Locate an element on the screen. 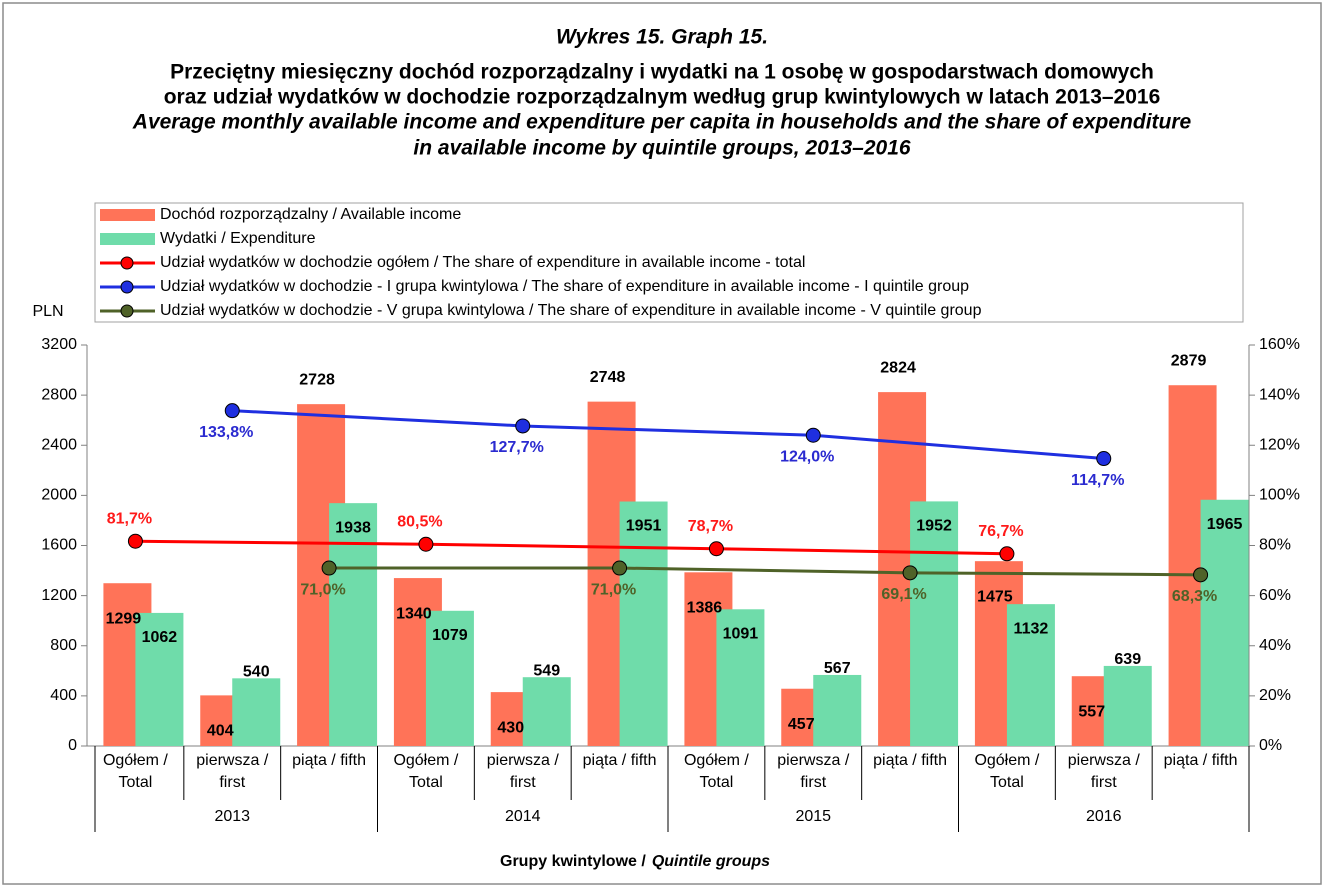 This screenshot has width=1325, height=888. y-tick-label: 2000 is located at coordinates (59, 495).